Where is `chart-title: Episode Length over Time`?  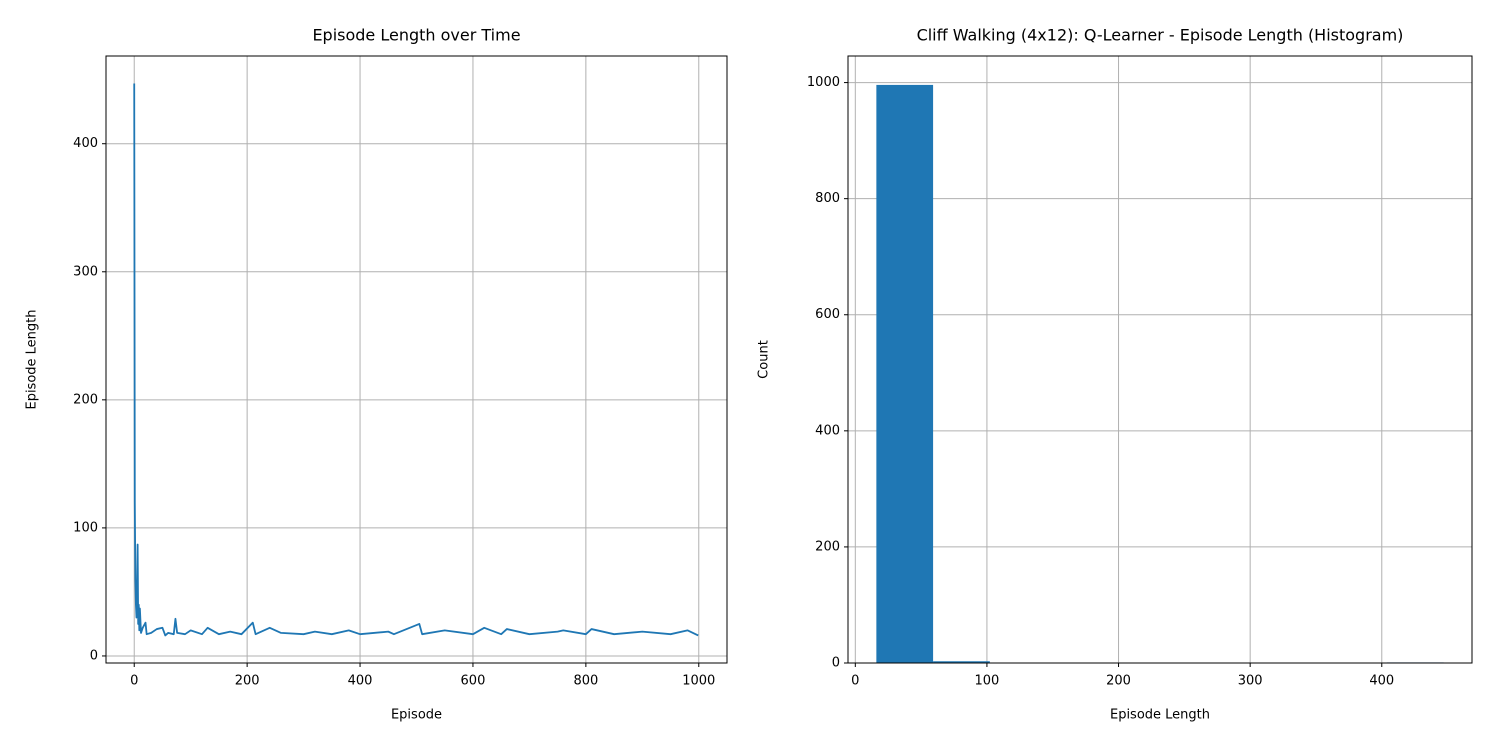
chart-title: Episode Length over Time is located at coordinates (416, 35).